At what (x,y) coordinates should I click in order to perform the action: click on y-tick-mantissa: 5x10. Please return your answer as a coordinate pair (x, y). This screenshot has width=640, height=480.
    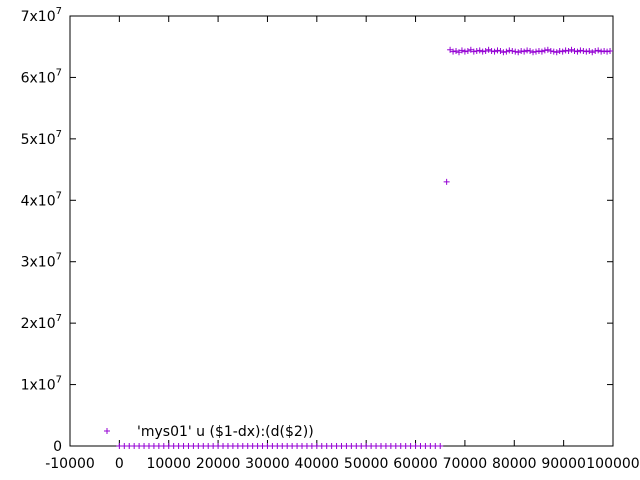
    Looking at the image, I should click on (38, 140).